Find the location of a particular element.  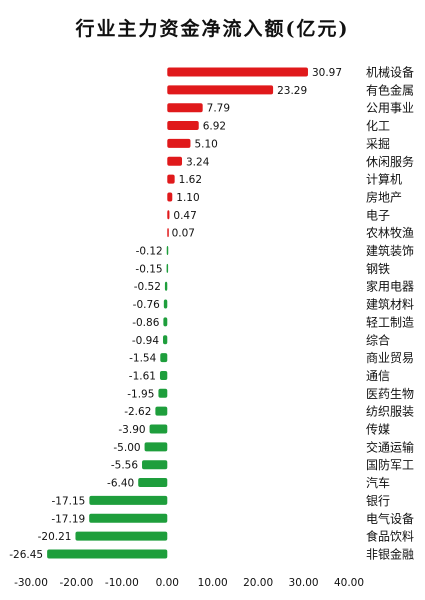

data-label-7: 1.62 is located at coordinates (190, 180).